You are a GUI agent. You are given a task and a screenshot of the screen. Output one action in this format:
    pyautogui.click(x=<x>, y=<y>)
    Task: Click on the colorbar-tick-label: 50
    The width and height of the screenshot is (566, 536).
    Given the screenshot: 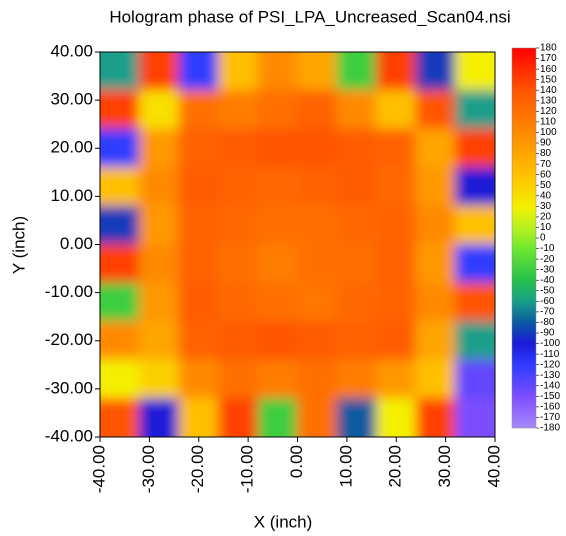 What is the action you would take?
    pyautogui.click(x=546, y=185)
    